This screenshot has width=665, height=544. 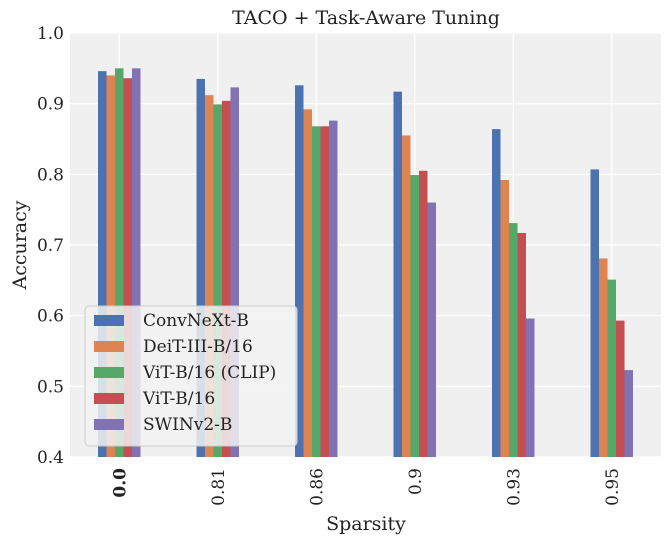 I want to click on y-tick-label: 0.7, so click(x=50, y=246).